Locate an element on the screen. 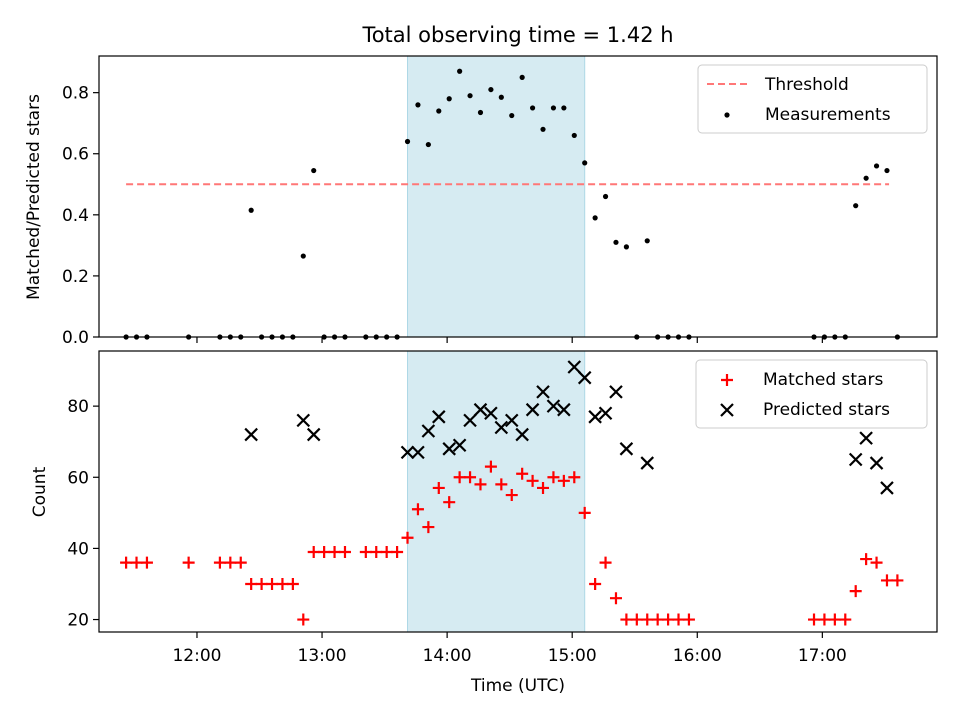 The height and width of the screenshot is (720, 960). y-tick-label: 0.2 is located at coordinates (75, 277).